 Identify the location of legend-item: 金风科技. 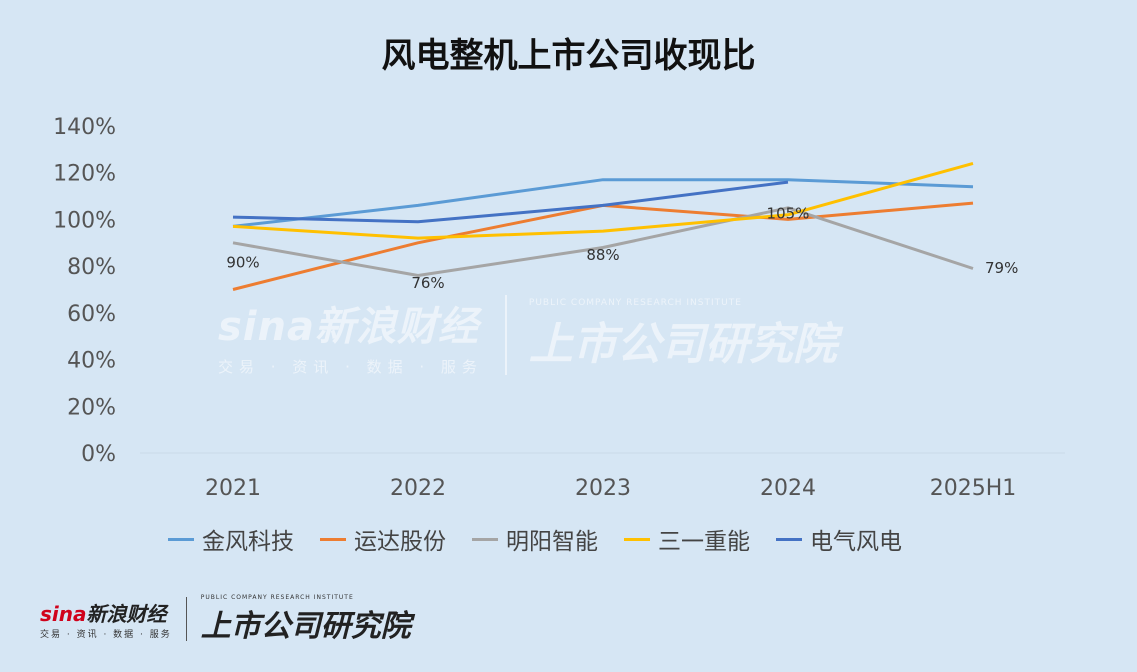
(231, 539).